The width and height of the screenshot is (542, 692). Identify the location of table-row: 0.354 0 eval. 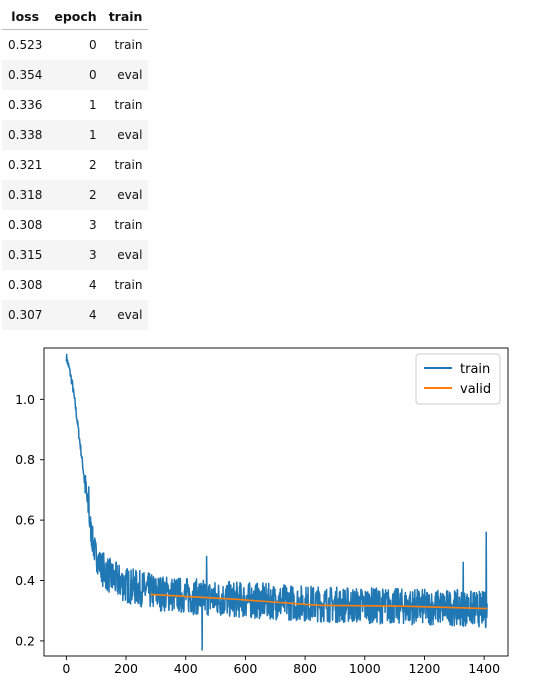
(75, 75).